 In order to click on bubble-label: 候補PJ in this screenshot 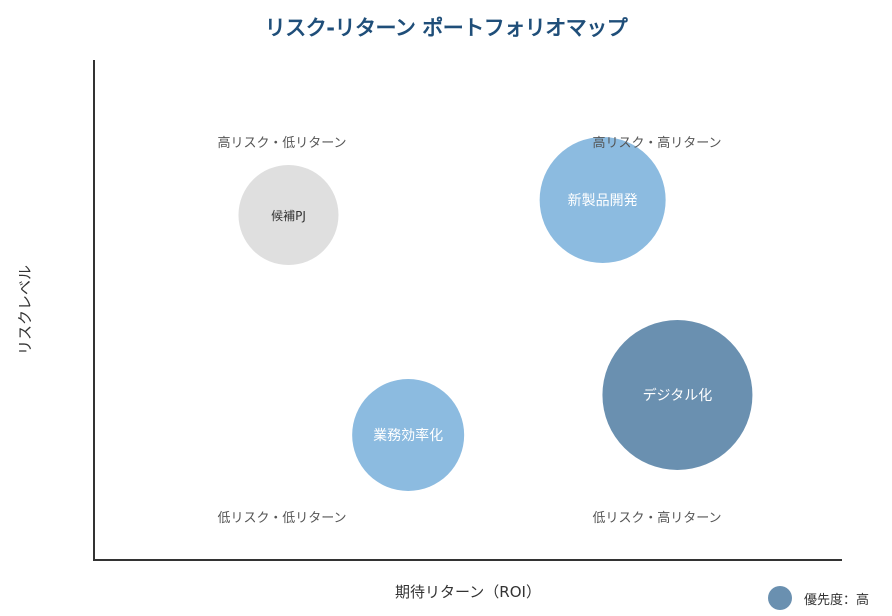, I will do `click(288, 216)`.